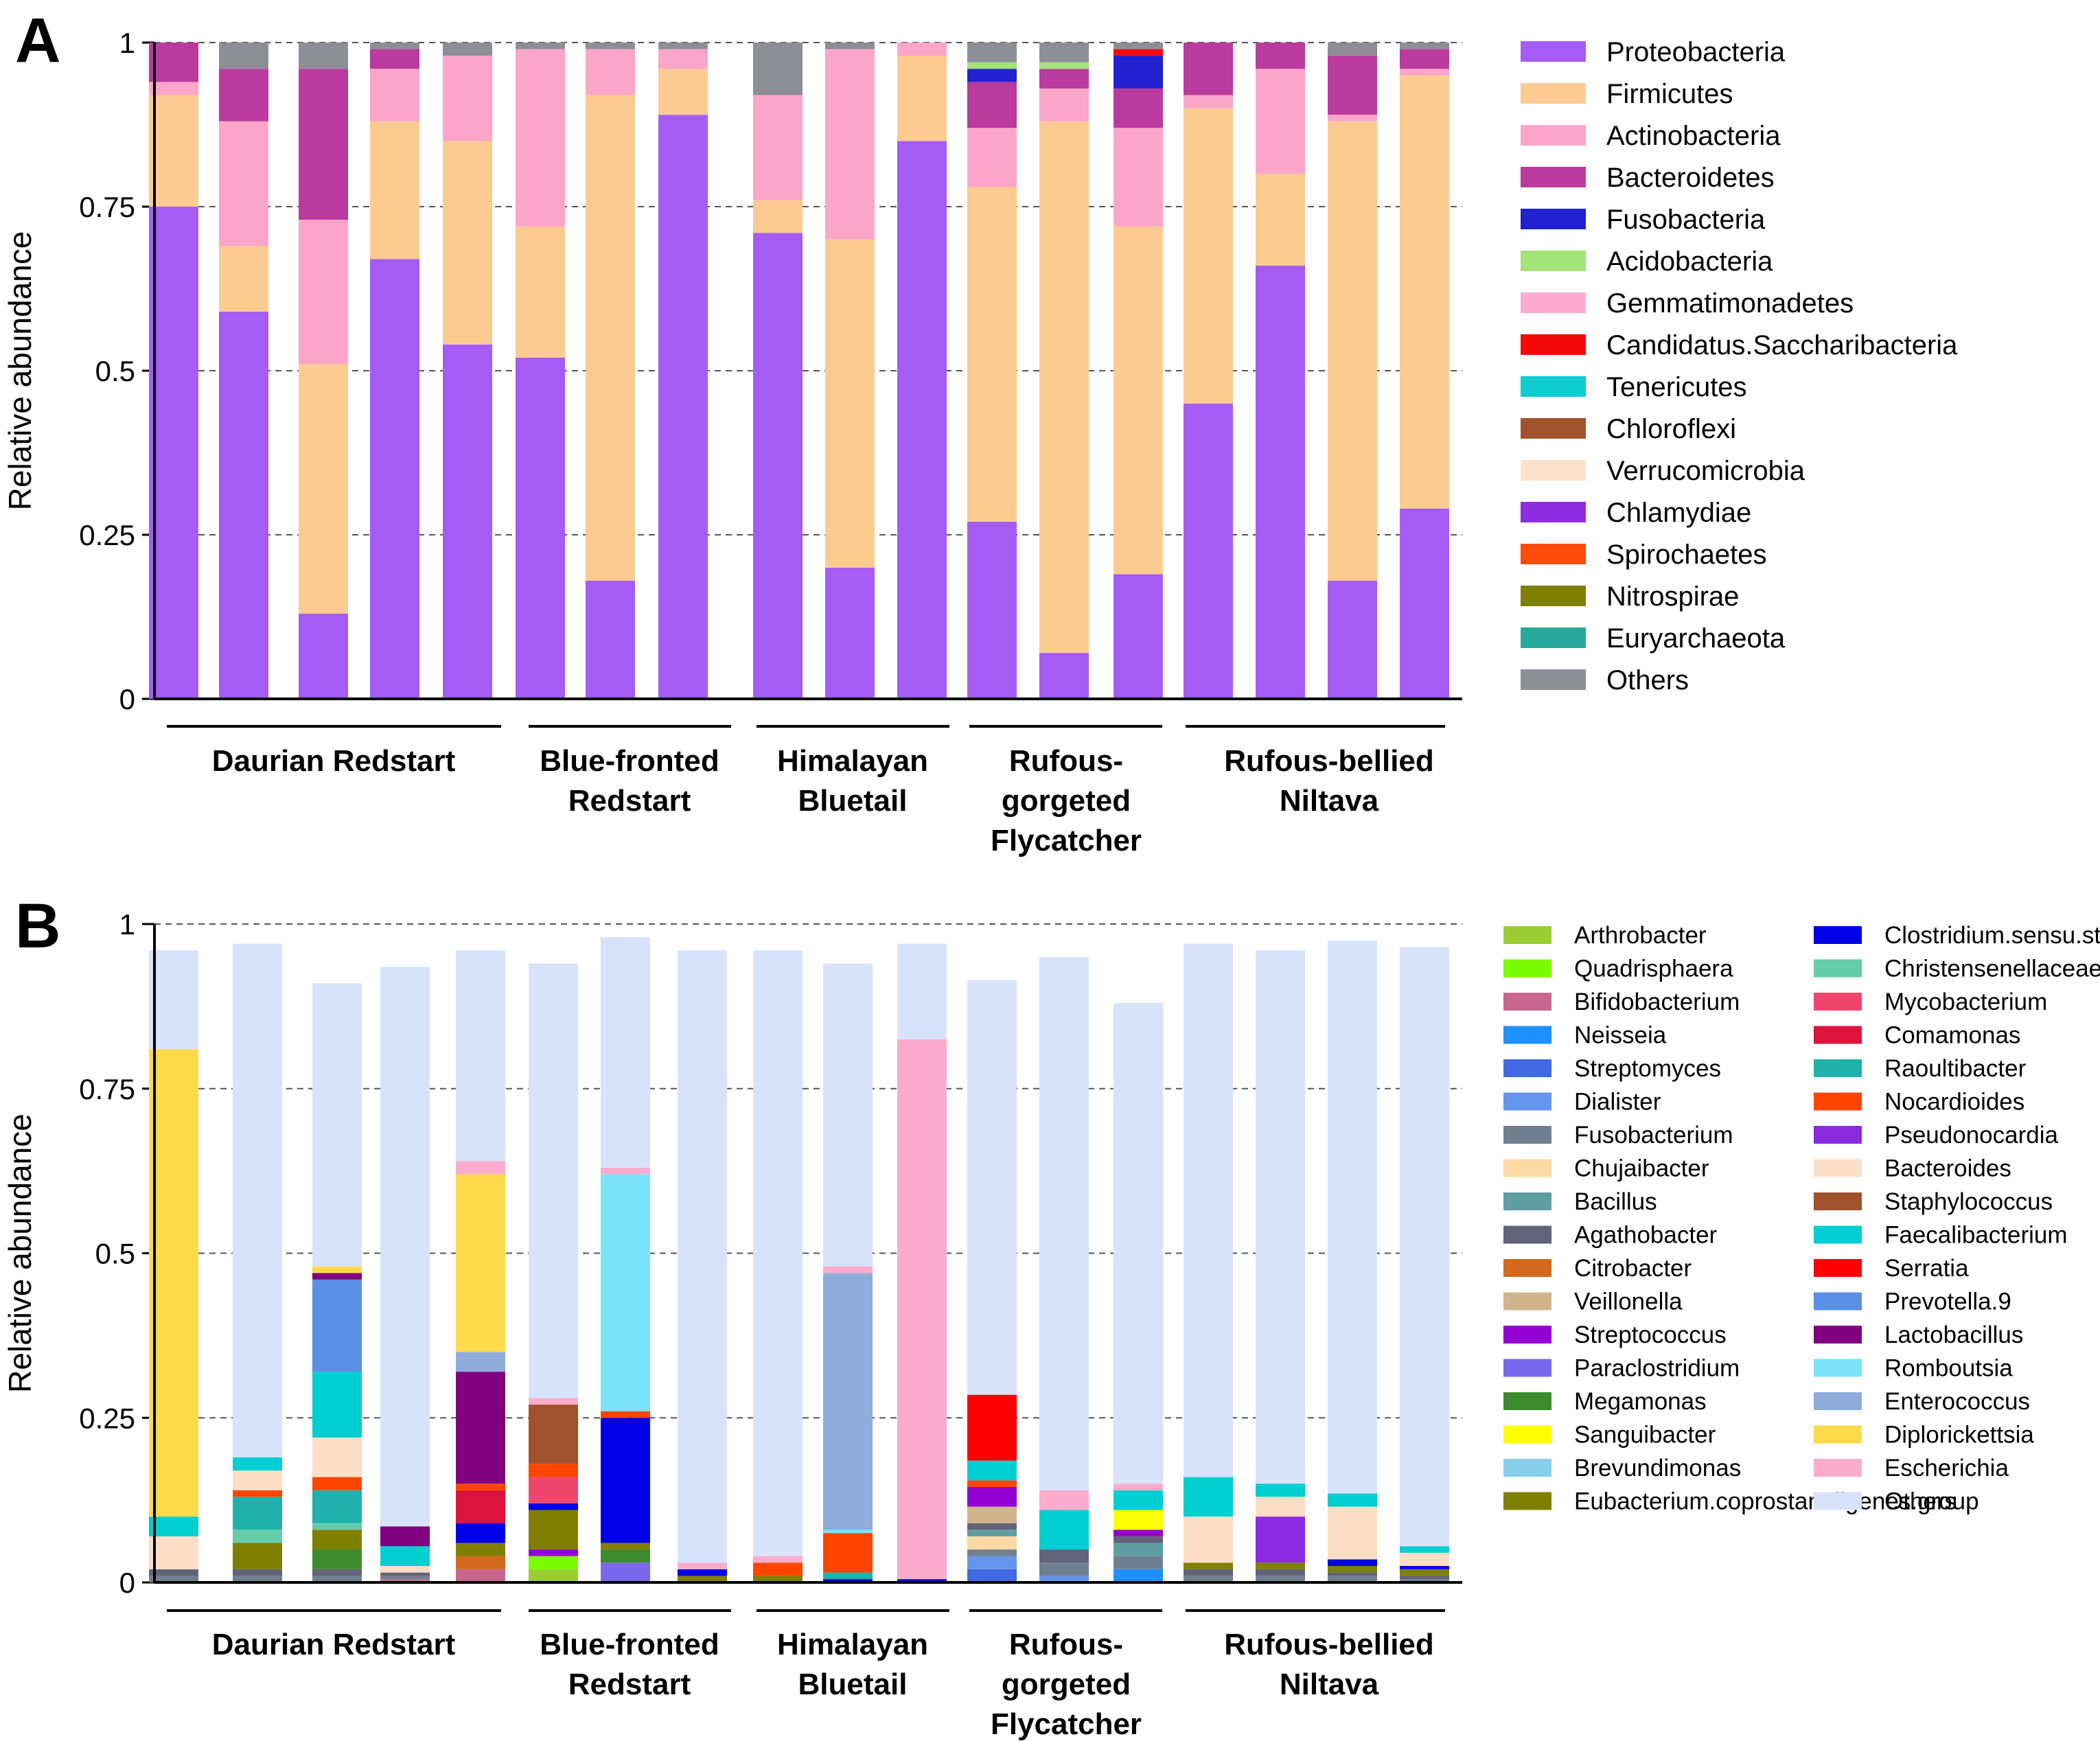 Image resolution: width=2100 pixels, height=1741 pixels. Describe the element at coordinates (1931, 1002) in the screenshot. I see `legend-item: Mycobacterium` at that location.